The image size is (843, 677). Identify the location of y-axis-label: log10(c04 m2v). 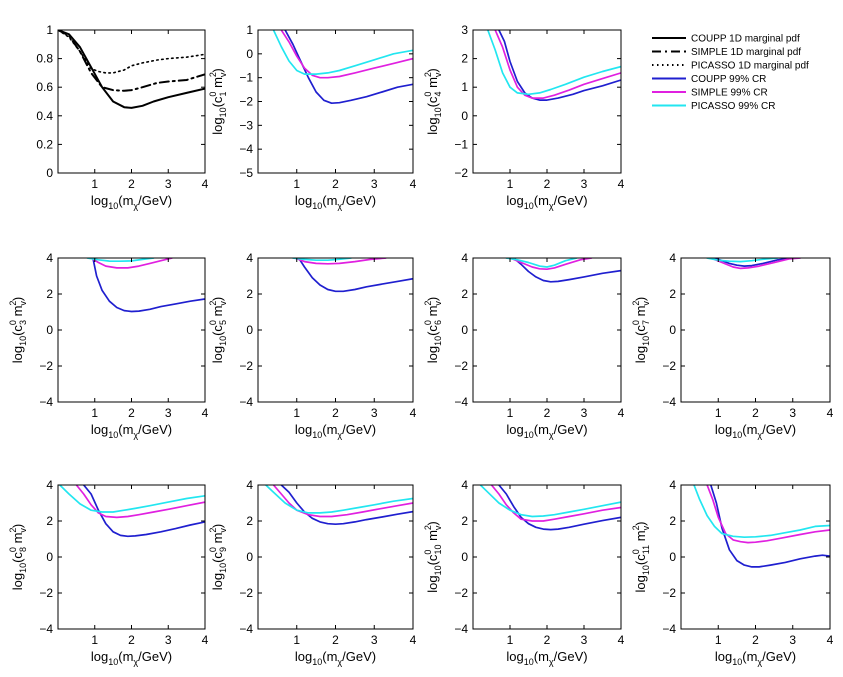
(433, 101).